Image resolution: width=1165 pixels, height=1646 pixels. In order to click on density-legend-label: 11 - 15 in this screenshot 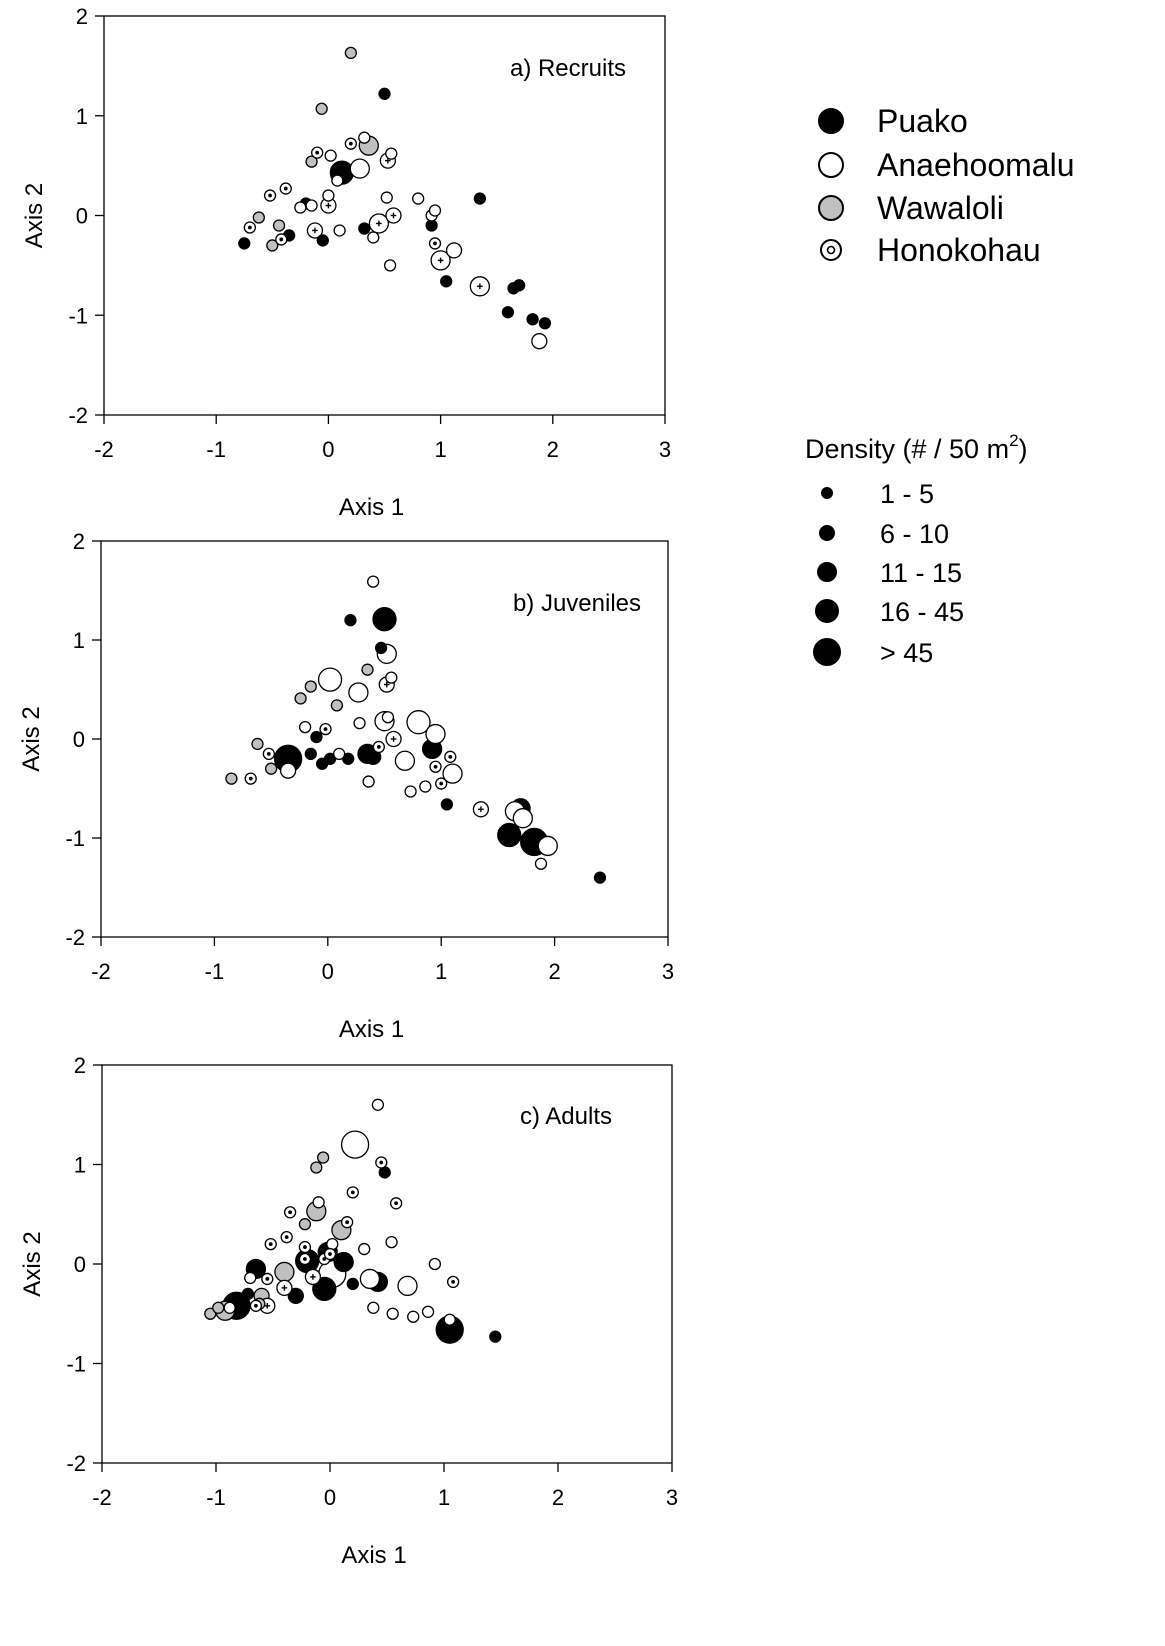, I will do `click(921, 573)`.